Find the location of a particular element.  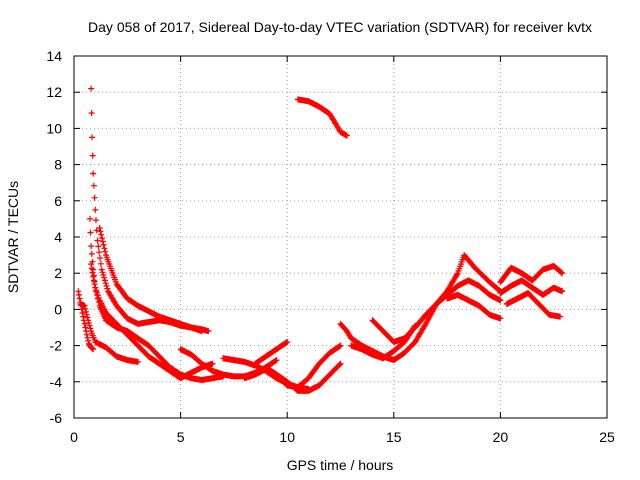

series-sat-o is located at coordinates (383, 342).